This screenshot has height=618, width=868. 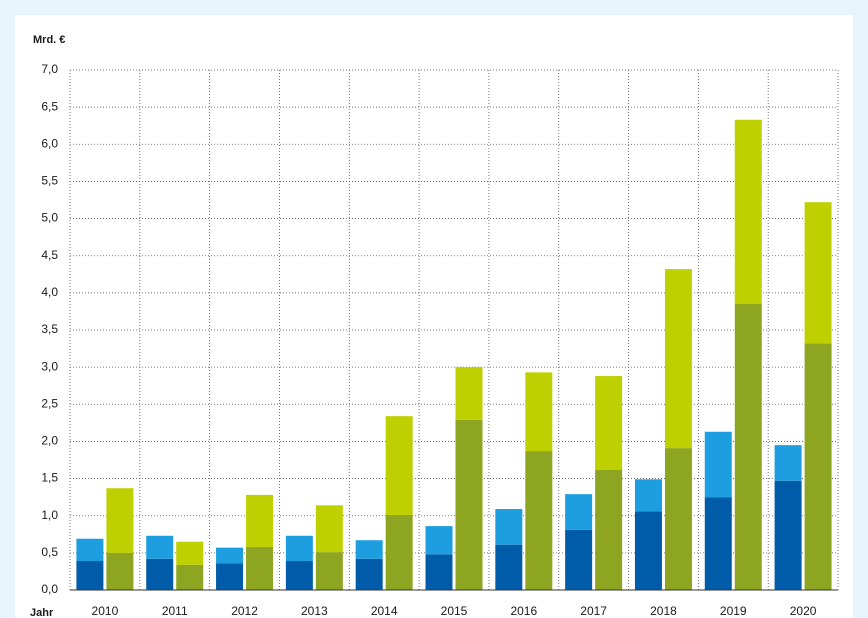 What do you see at coordinates (49, 143) in the screenshot?
I see `y-tick-label: 6,0` at bounding box center [49, 143].